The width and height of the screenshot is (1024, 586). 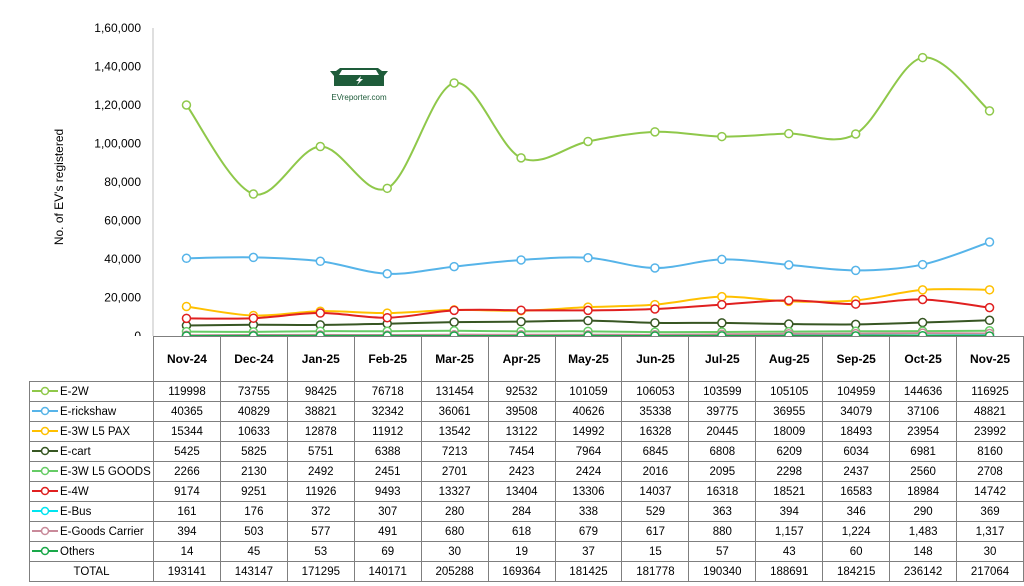 What do you see at coordinates (387, 511) in the screenshot?
I see `data-label: 307` at bounding box center [387, 511].